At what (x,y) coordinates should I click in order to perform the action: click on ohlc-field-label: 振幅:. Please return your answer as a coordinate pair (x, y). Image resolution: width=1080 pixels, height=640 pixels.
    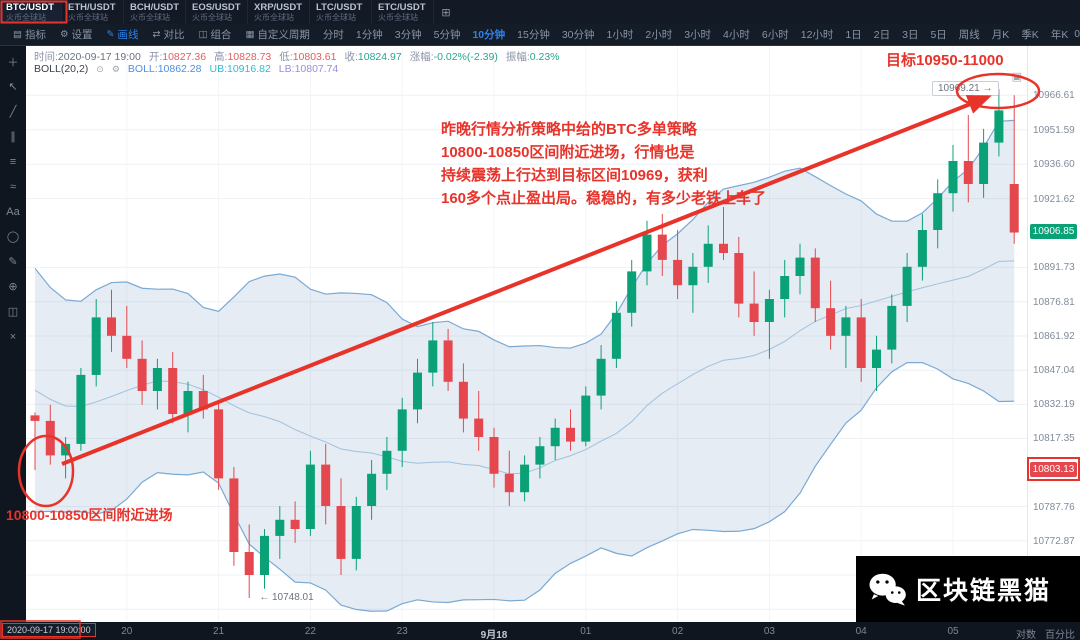
    Looking at the image, I should click on (517, 57).